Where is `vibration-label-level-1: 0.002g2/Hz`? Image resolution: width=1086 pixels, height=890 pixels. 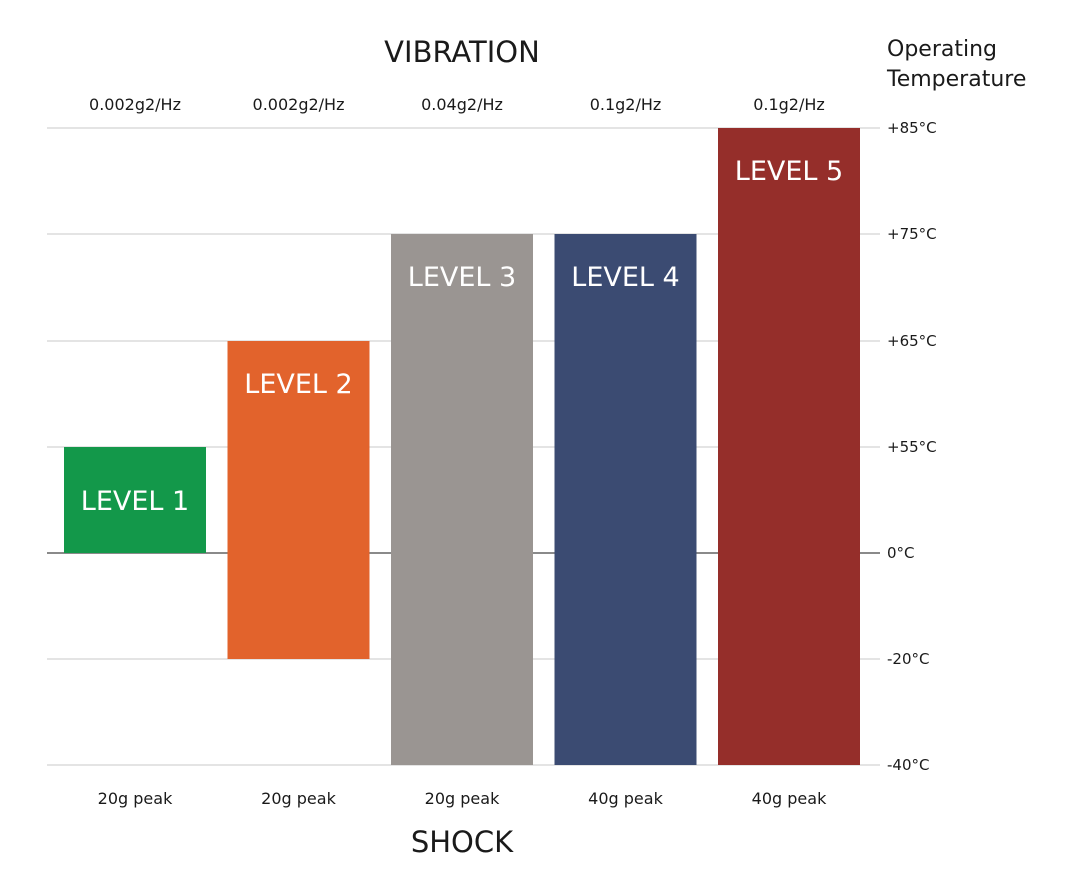
vibration-label-level-1: 0.002g2/Hz is located at coordinates (135, 104).